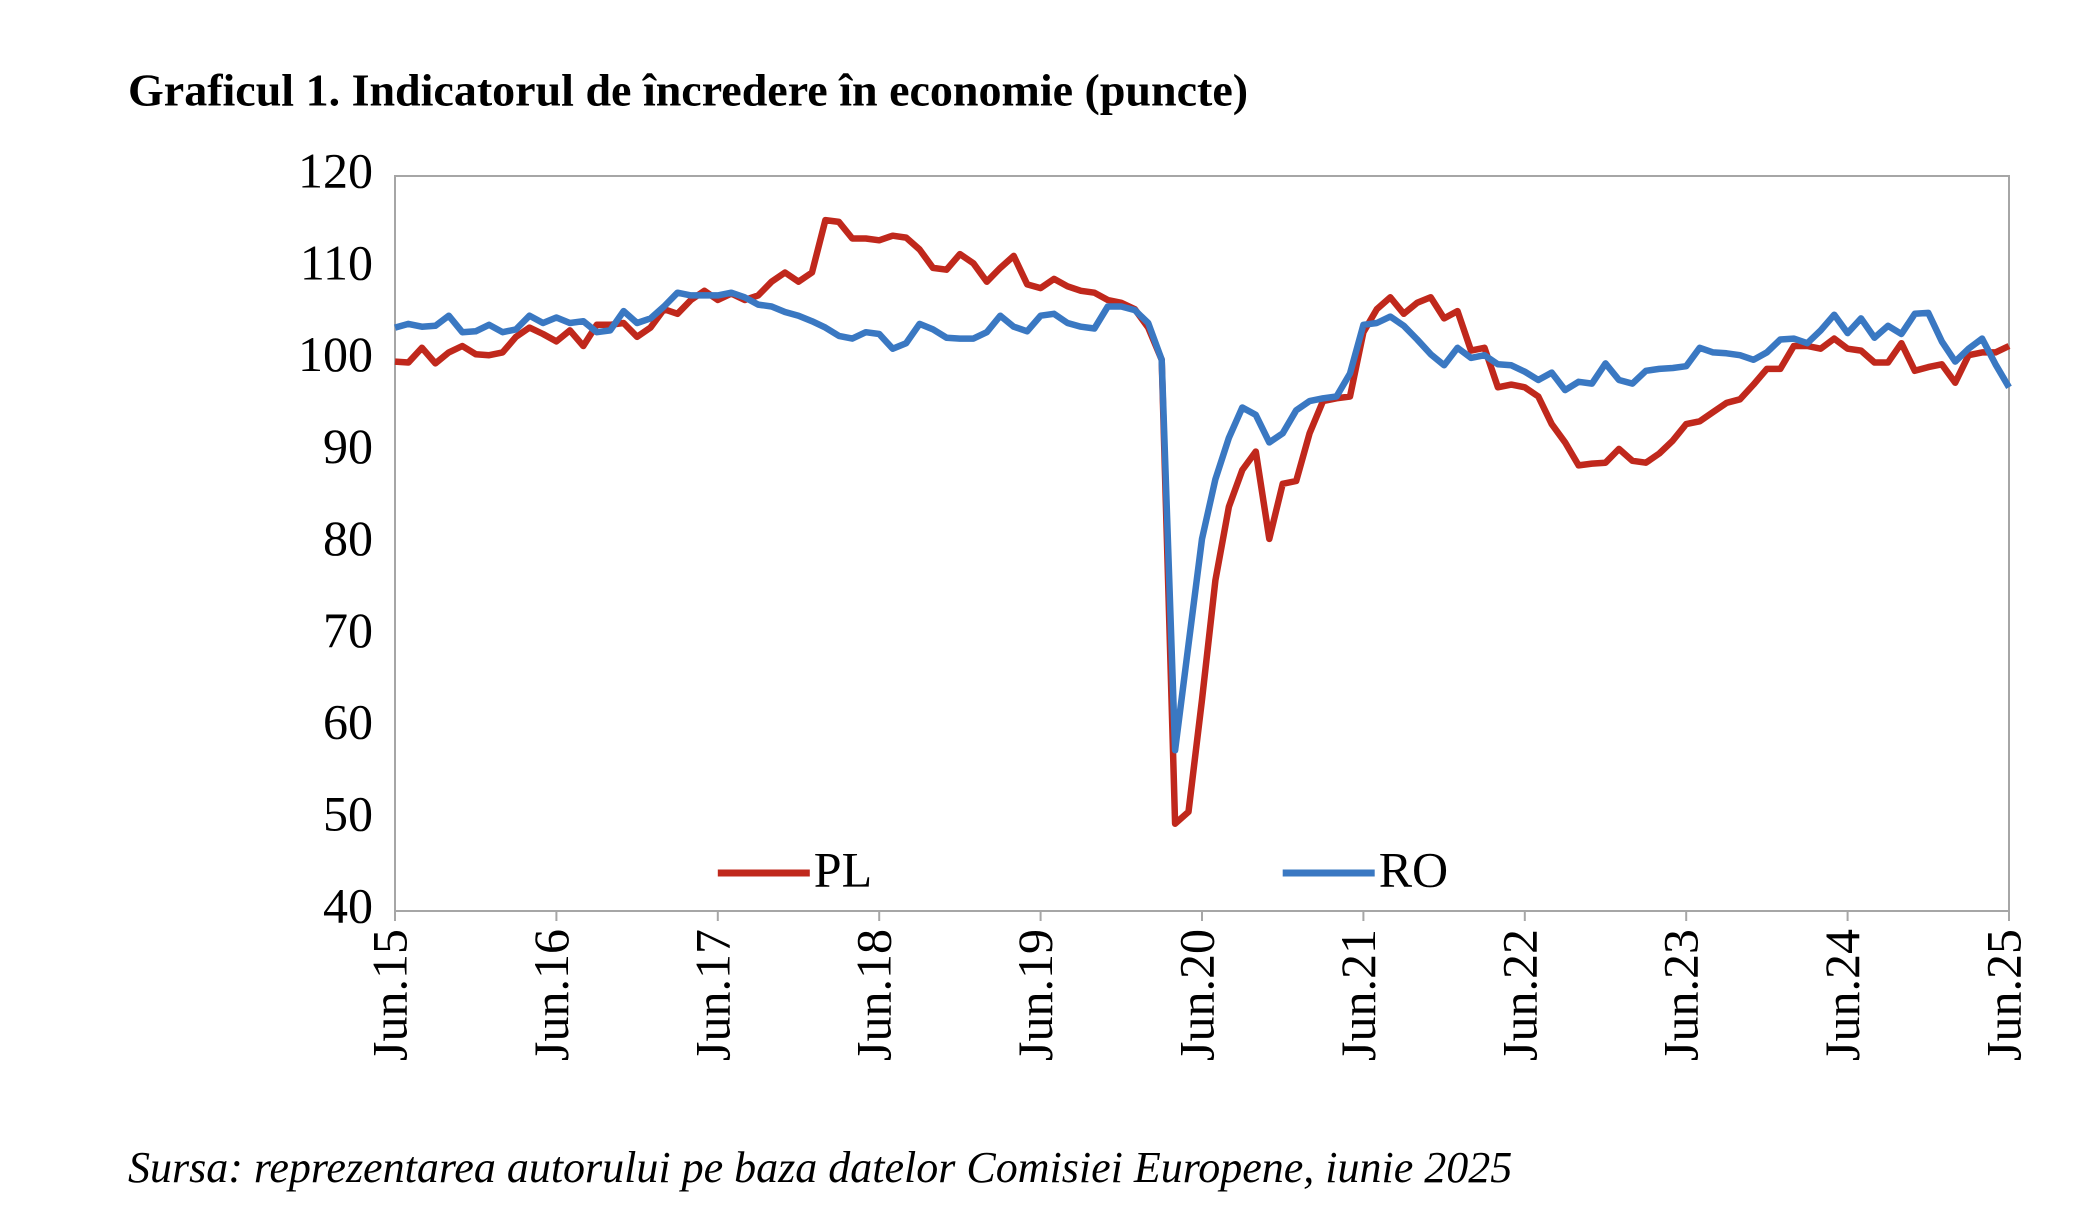  What do you see at coordinates (336, 262) in the screenshot?
I see `y-tick-label: 110` at bounding box center [336, 262].